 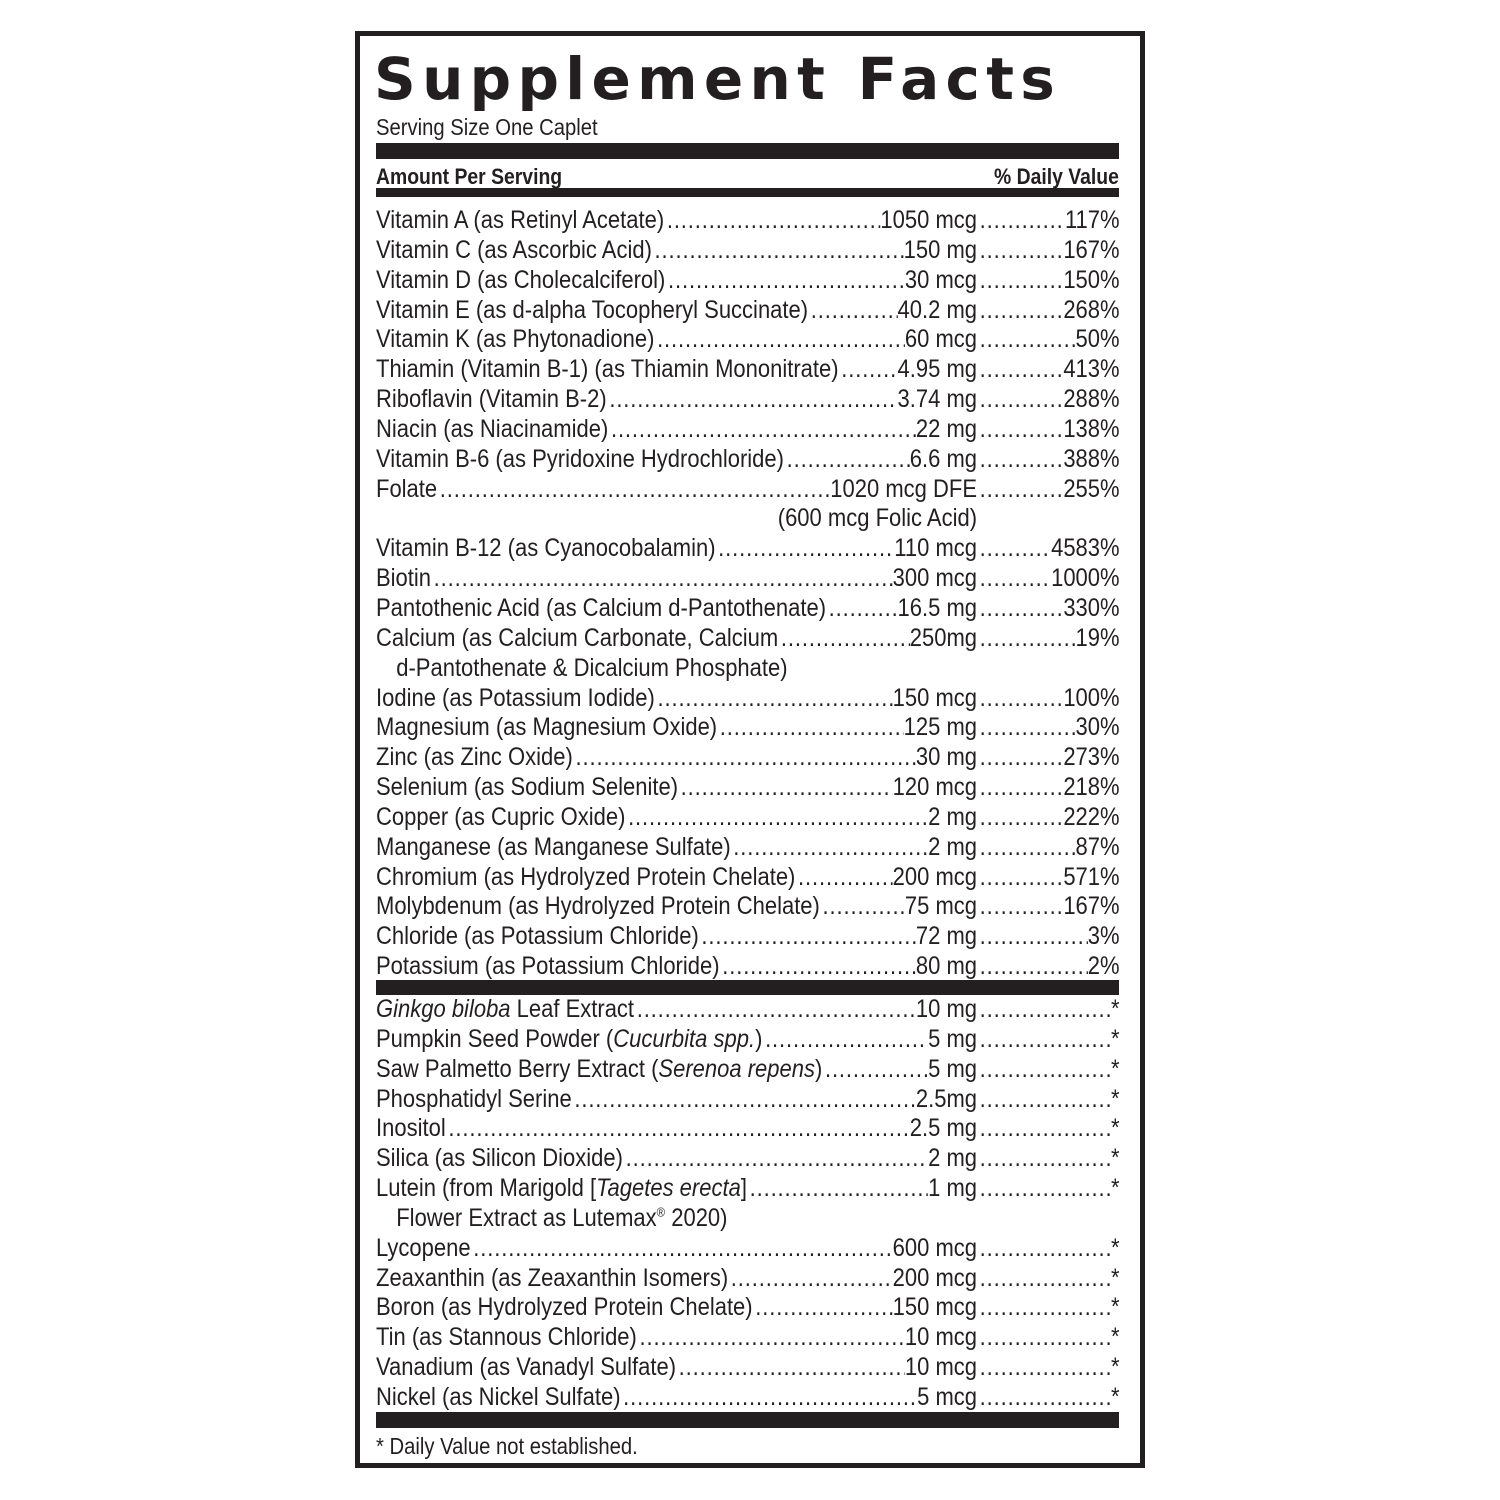 I want to click on nutrient-amount: 5 mg, so click(x=953, y=1038).